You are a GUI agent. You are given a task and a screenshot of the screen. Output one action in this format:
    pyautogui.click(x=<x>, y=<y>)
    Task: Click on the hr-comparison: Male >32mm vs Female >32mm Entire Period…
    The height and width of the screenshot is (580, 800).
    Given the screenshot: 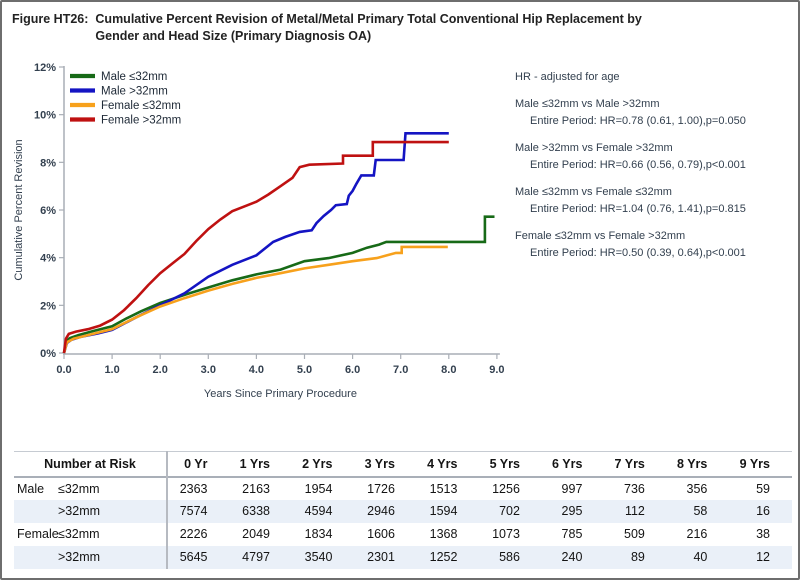 What is the action you would take?
    pyautogui.click(x=656, y=156)
    